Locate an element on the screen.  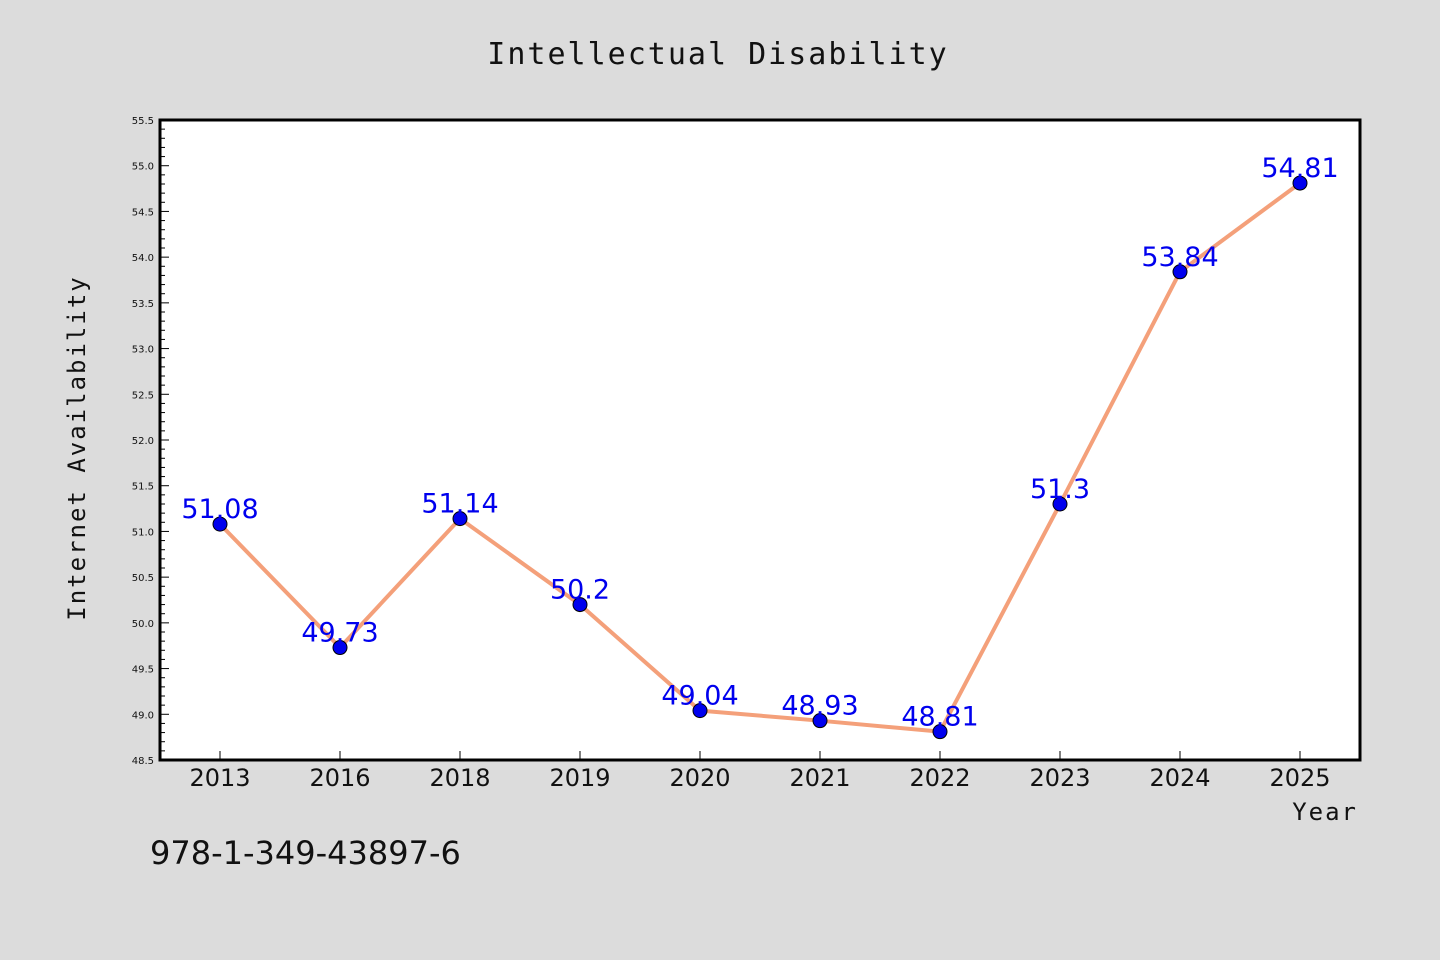
x-tick-label: 2016 is located at coordinates (339, 778).